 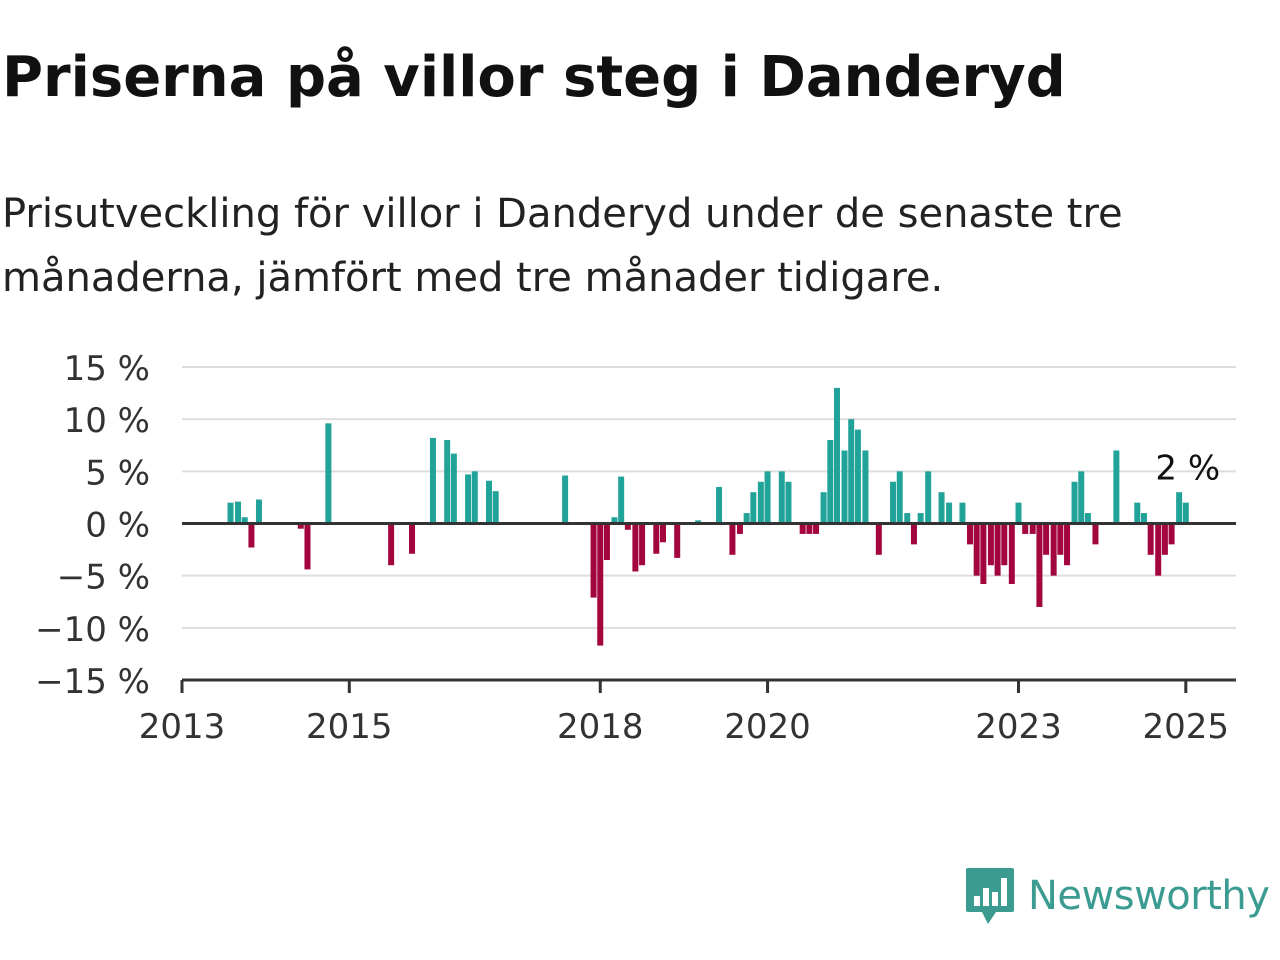 I want to click on y-tick-label: 5 %, so click(x=117, y=473).